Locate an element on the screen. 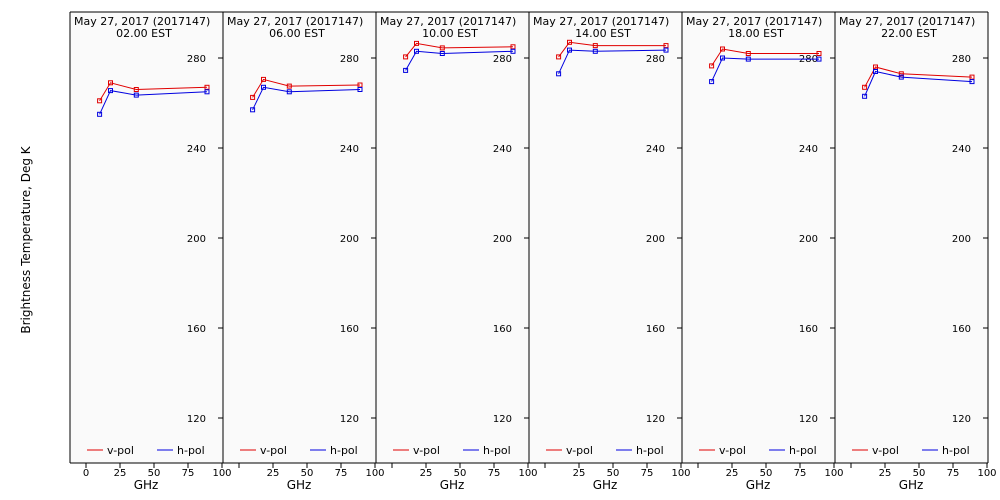 Image resolution: width=1000 pixels, height=500 pixels. panel-subtitle: 22.00 EST is located at coordinates (909, 33).